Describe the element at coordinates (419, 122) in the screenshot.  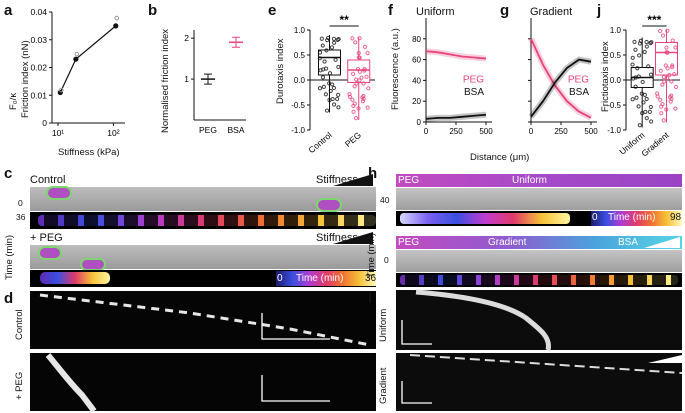
I see `chart-f-ytick-label-0: 0` at that location.